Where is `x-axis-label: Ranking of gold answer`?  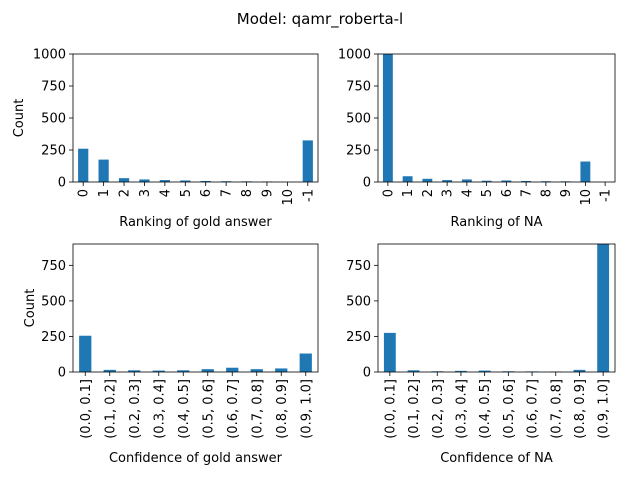 x-axis-label: Ranking of gold answer is located at coordinates (195, 222).